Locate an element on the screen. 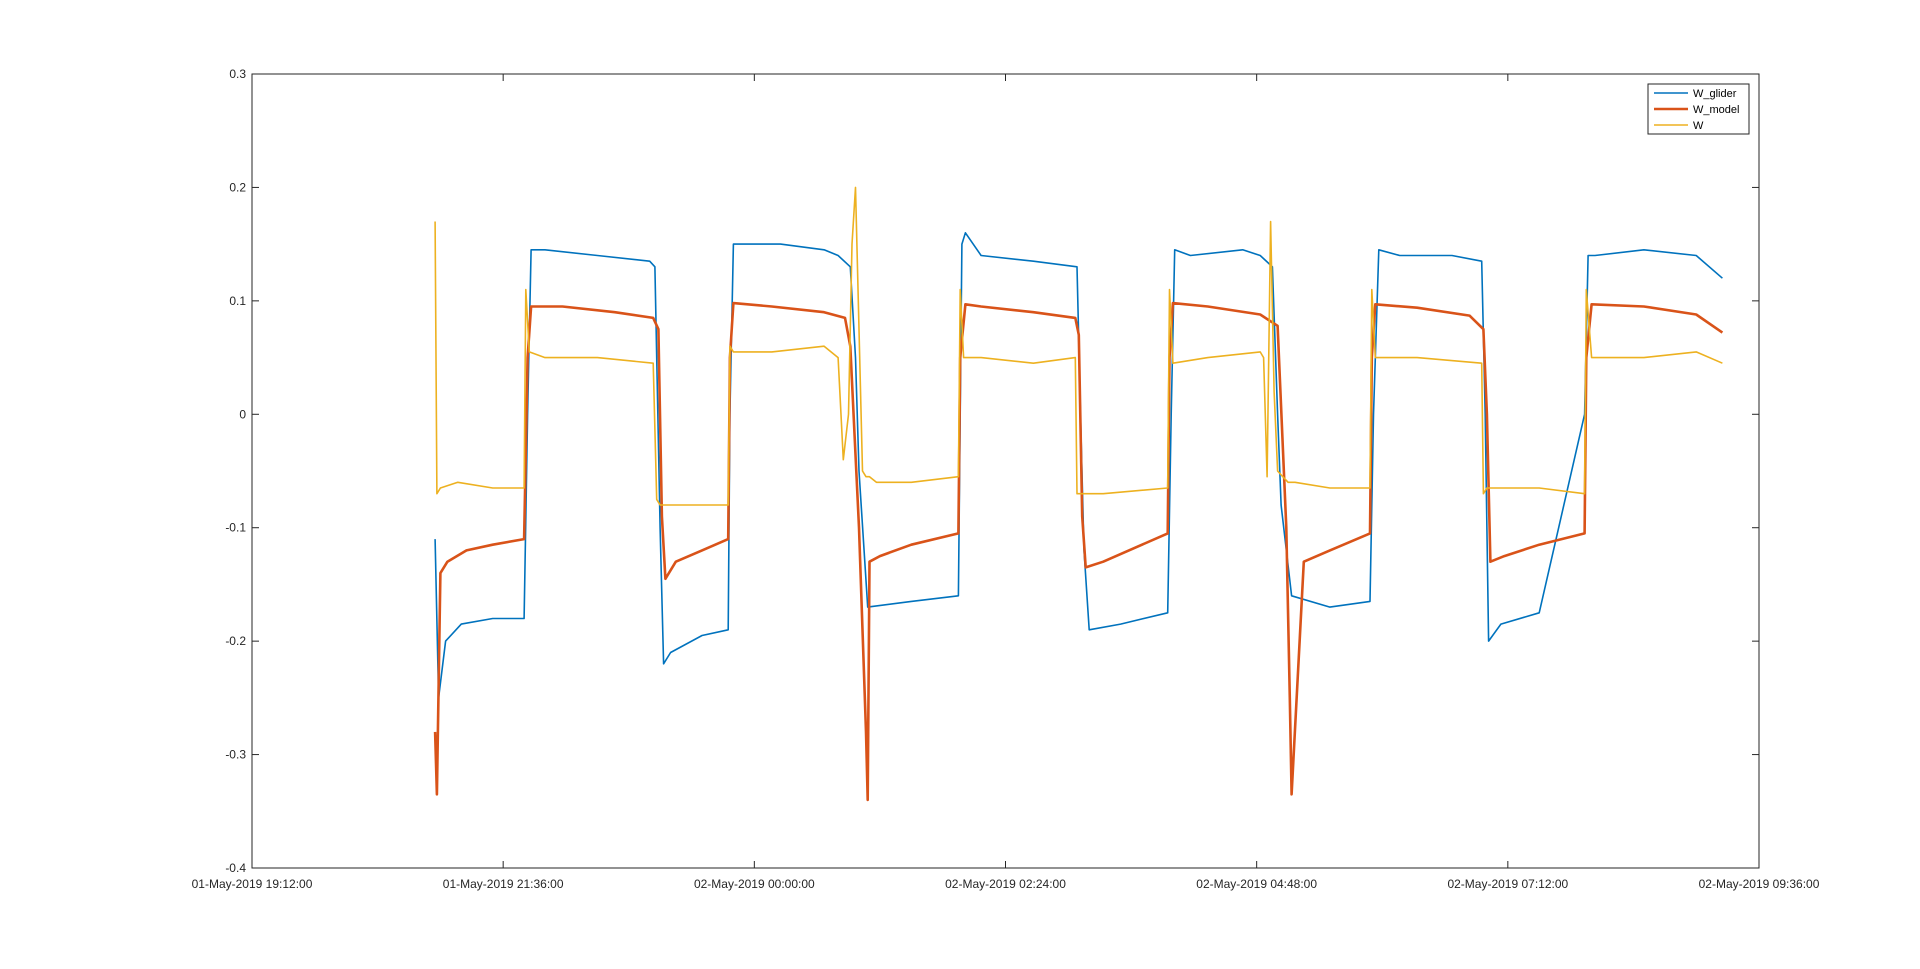 This screenshot has width=1920, height=969. legend-entry-label: W_model is located at coordinates (1716, 110).